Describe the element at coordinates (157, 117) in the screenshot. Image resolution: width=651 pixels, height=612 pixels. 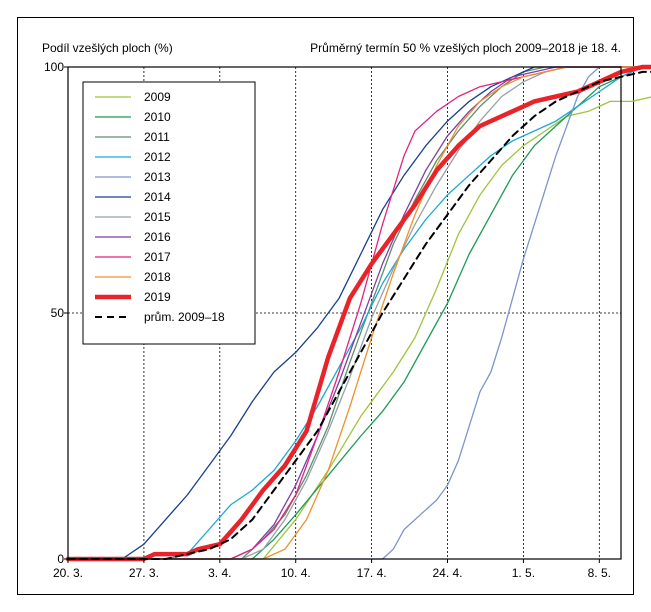
I see `legend-label: 2010` at that location.